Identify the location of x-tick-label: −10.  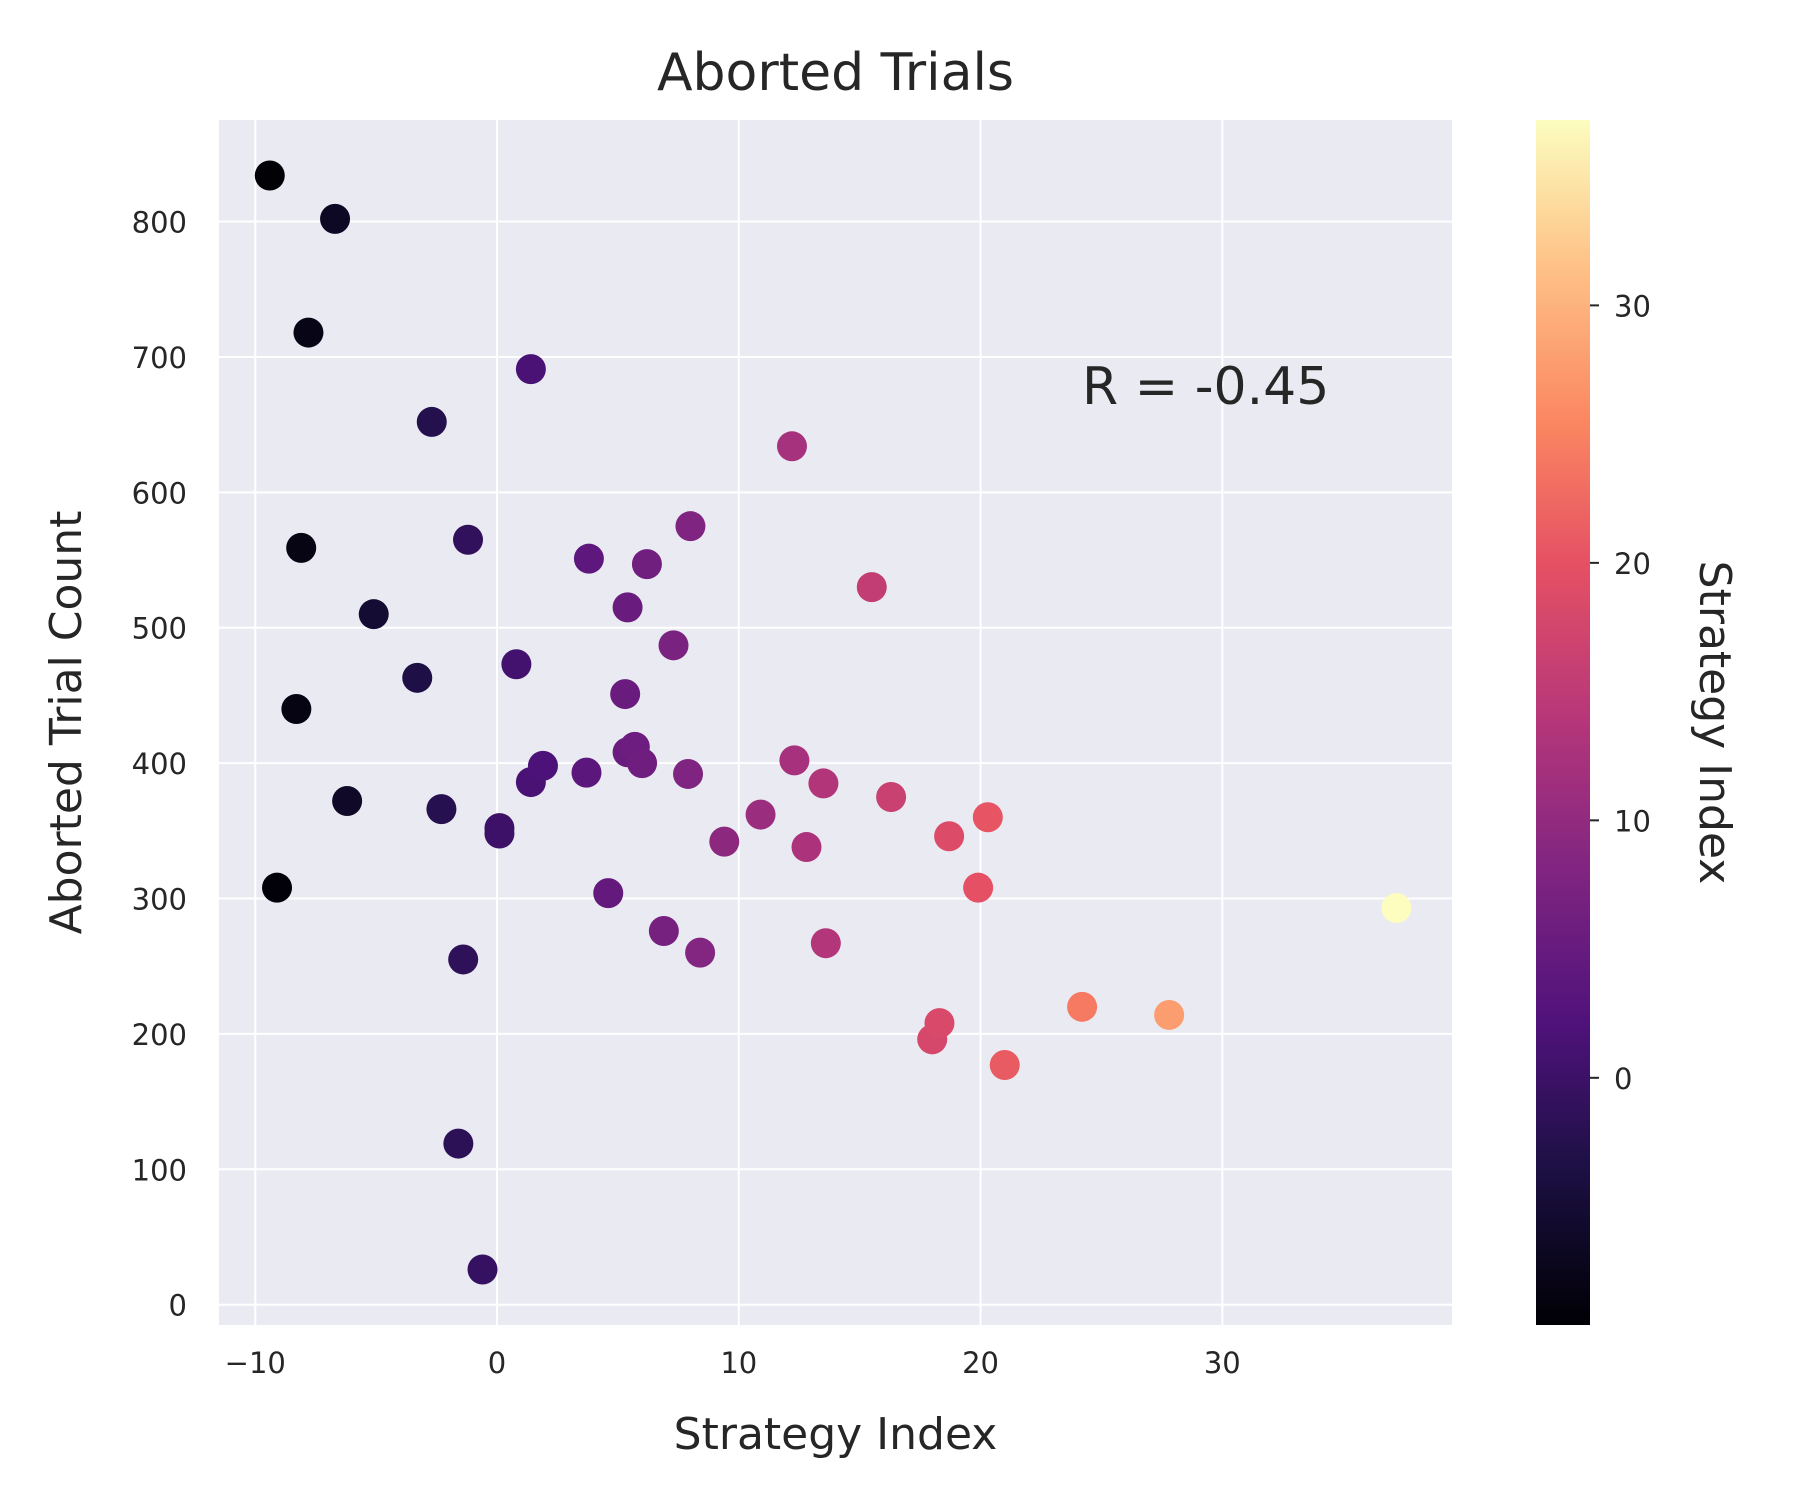
(255, 1363).